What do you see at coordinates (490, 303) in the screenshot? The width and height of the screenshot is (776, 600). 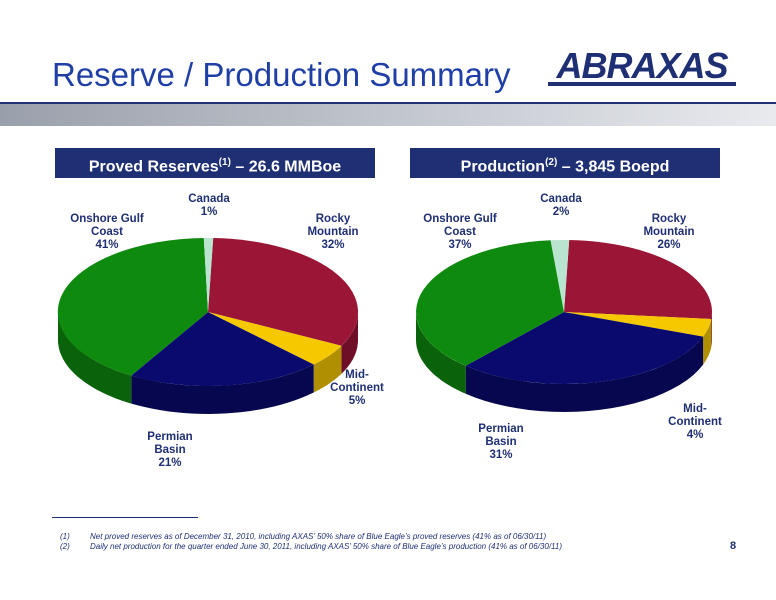 I see `pie2-slice-gulf` at bounding box center [490, 303].